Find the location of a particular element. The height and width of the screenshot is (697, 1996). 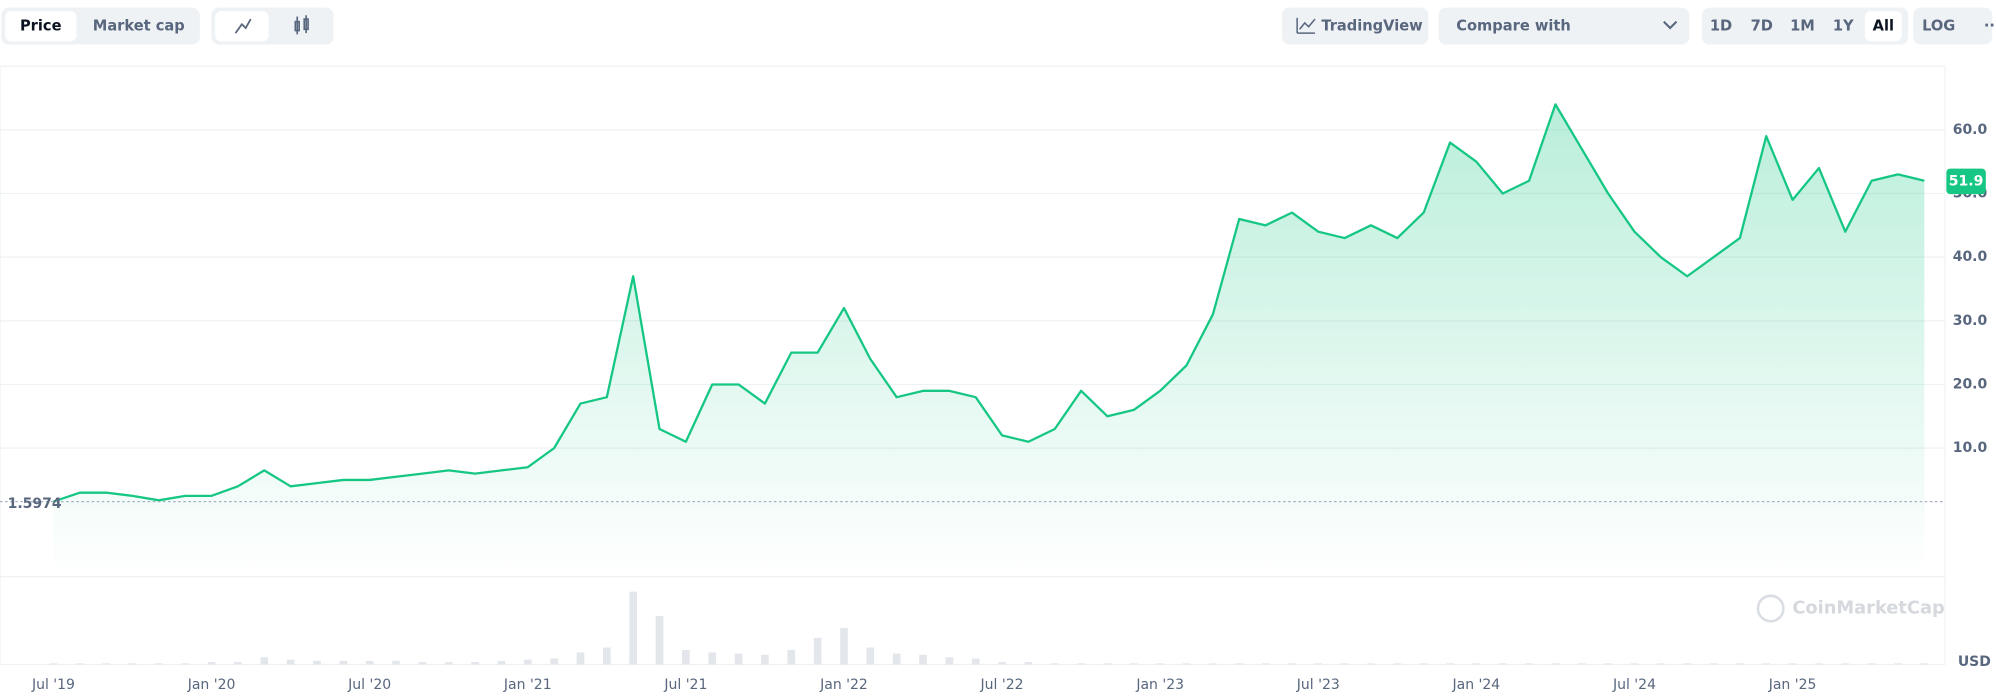

watermark-text: CoinMarketCap is located at coordinates (1868, 608).